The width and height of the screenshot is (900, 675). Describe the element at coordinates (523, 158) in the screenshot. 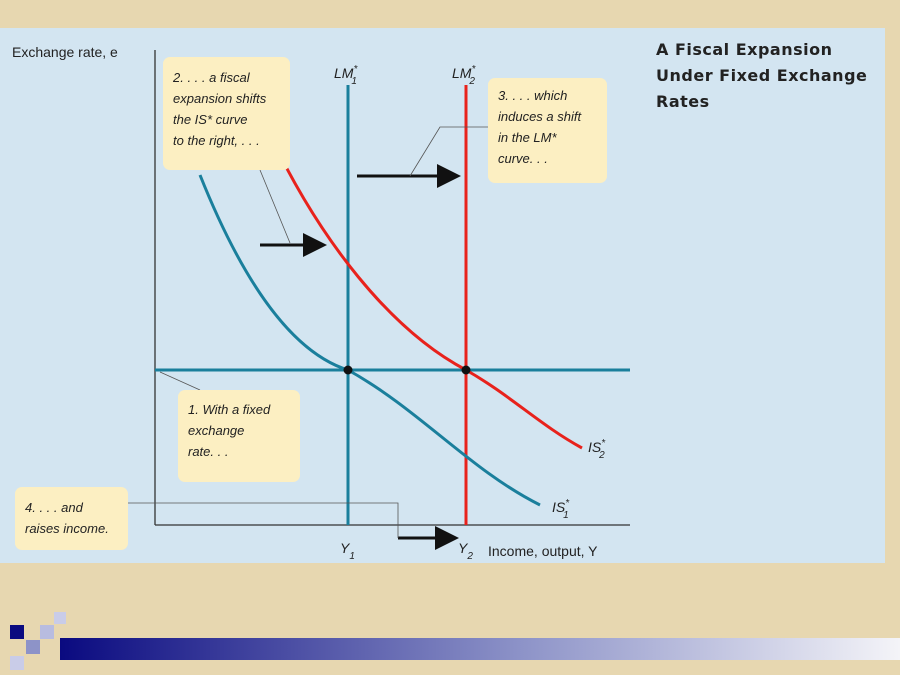

I see `annotation-line: curve. . .` at that location.